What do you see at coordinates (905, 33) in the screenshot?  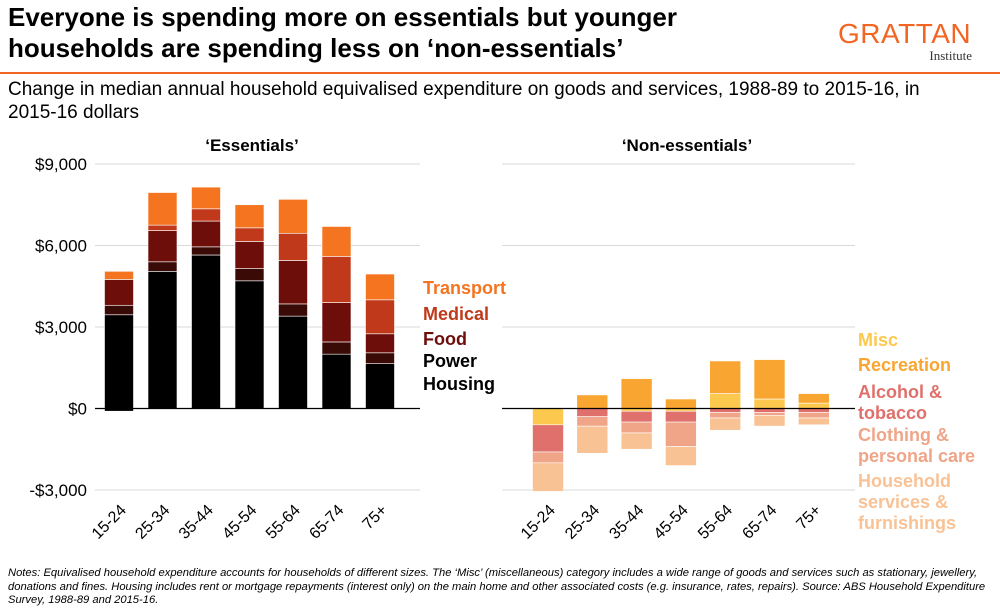 I see `logo-wordmark: GRATTAN` at bounding box center [905, 33].